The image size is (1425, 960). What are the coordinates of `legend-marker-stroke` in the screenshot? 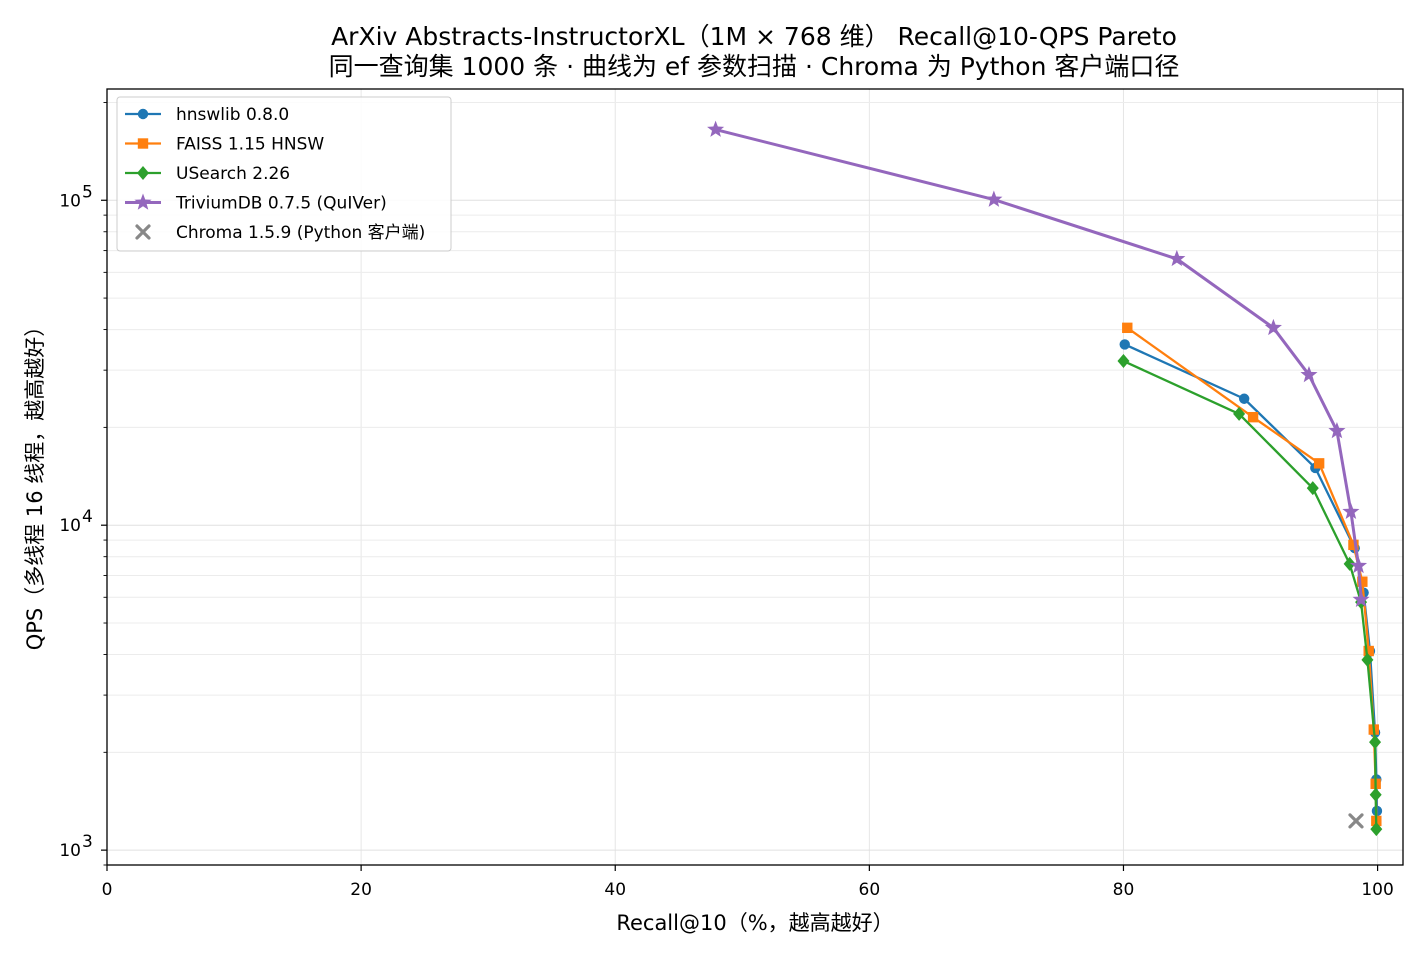 It's located at (143, 232).